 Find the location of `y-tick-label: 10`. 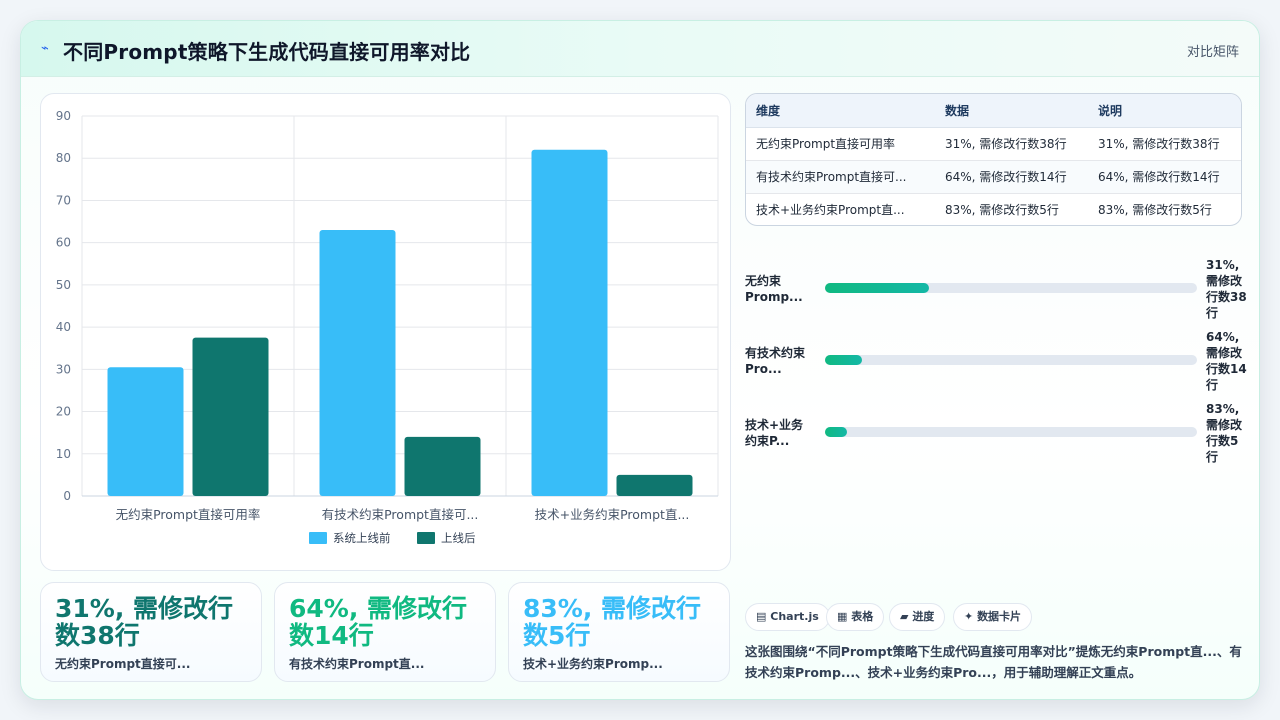

y-tick-label: 10 is located at coordinates (63, 454).